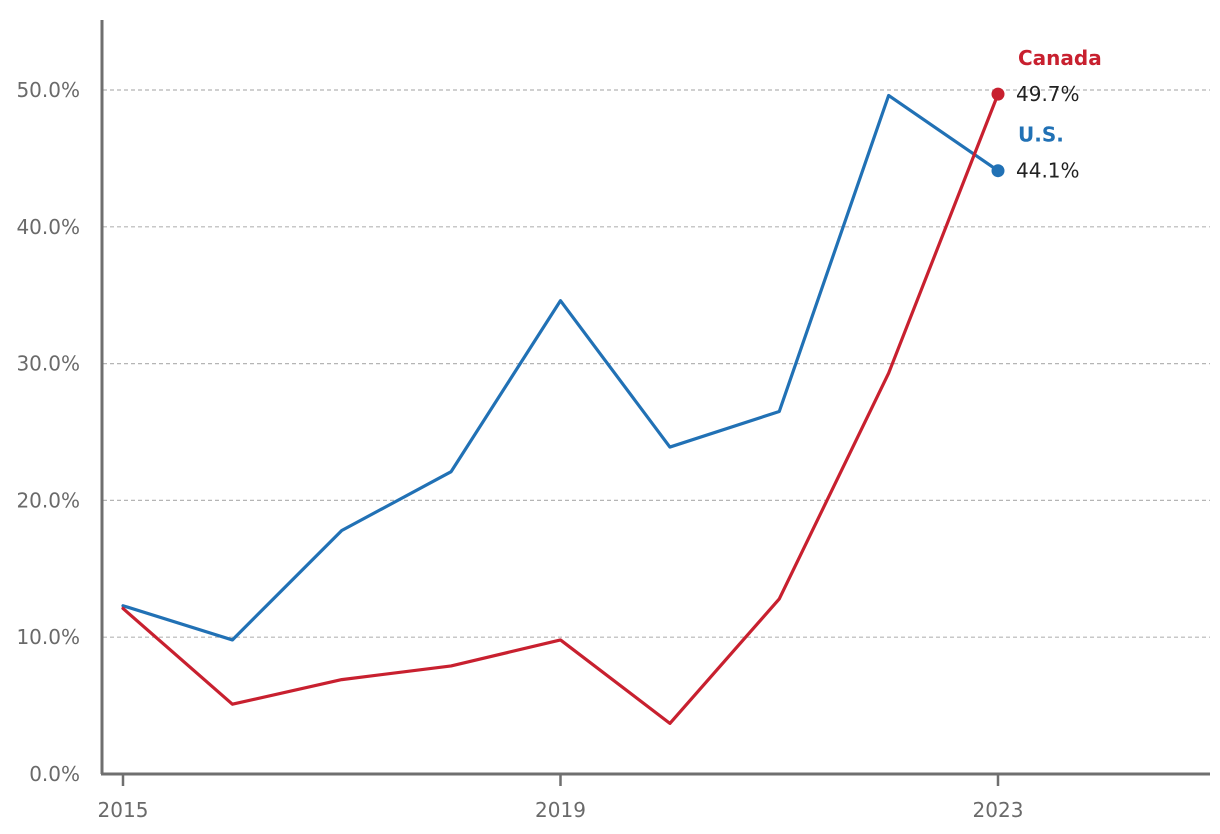 The height and width of the screenshot is (834, 1220). I want to click on series-name-canada: Canada, so click(1060, 58).